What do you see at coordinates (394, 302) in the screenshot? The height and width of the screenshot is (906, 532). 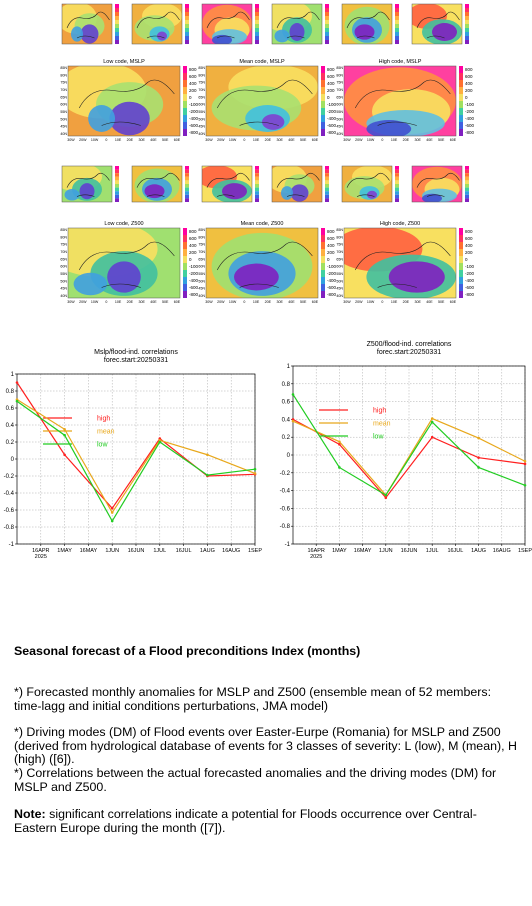 I see `lon-label: 10E` at bounding box center [394, 302].